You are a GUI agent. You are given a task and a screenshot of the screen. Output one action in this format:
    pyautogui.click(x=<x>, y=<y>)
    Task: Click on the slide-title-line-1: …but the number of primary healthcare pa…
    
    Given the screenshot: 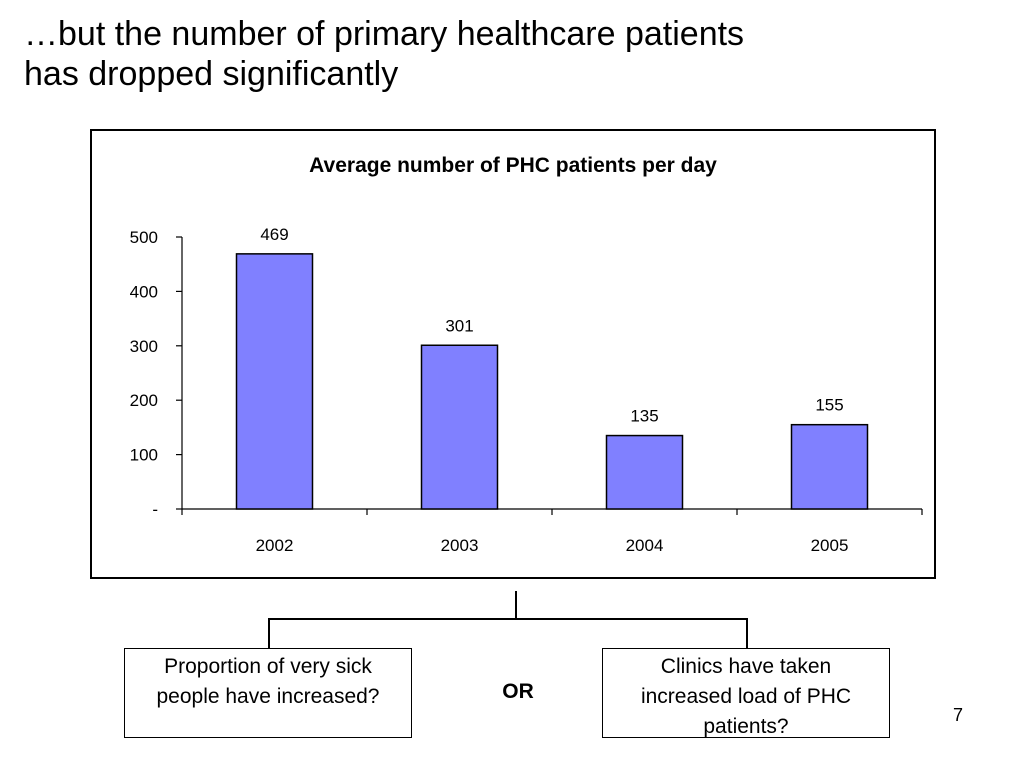 What is the action you would take?
    pyautogui.click(x=384, y=34)
    